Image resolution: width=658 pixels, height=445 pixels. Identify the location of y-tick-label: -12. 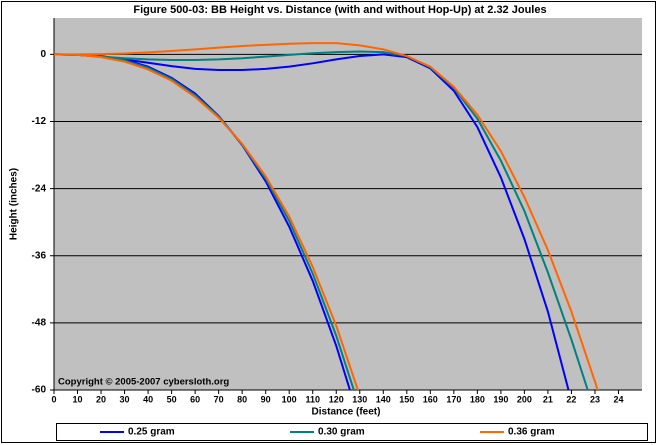
(39, 121).